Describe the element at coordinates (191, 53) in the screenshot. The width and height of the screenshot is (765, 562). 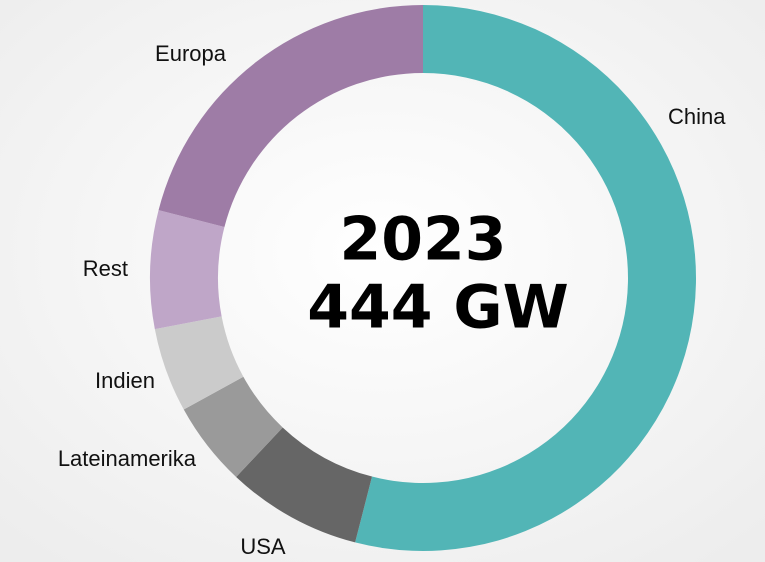
I see `segment-label: Europa` at that location.